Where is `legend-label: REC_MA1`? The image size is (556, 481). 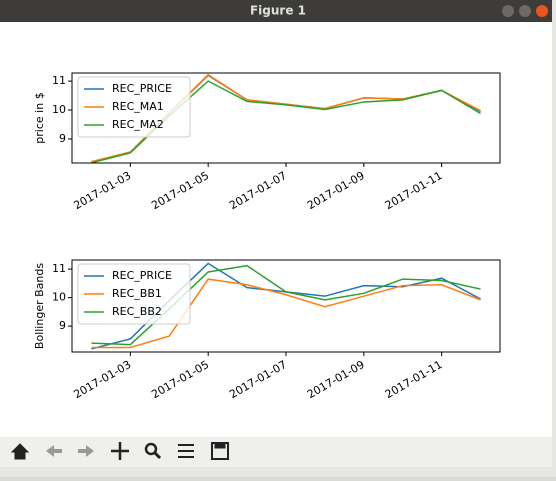 legend-label: REC_MA1 is located at coordinates (138, 106).